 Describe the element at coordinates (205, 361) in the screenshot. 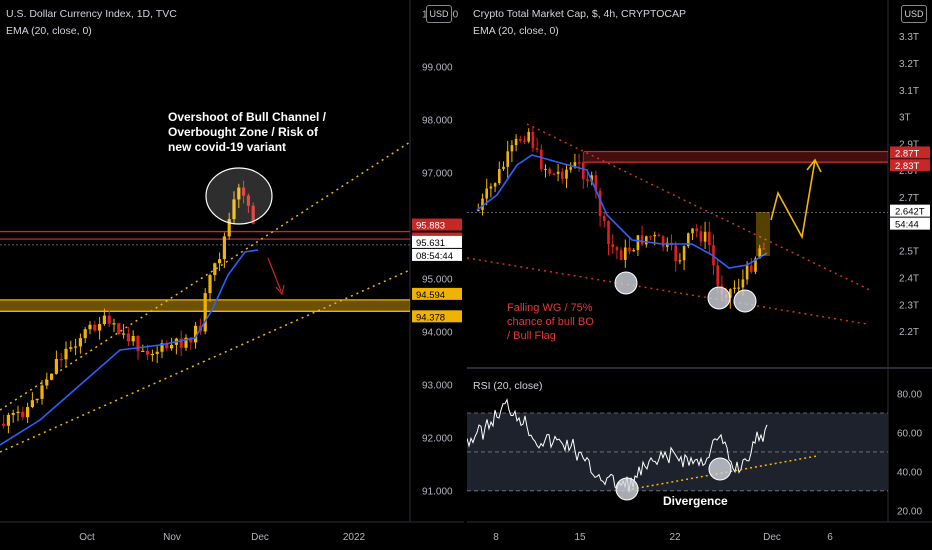

I see `dxy-channel-lower` at that location.